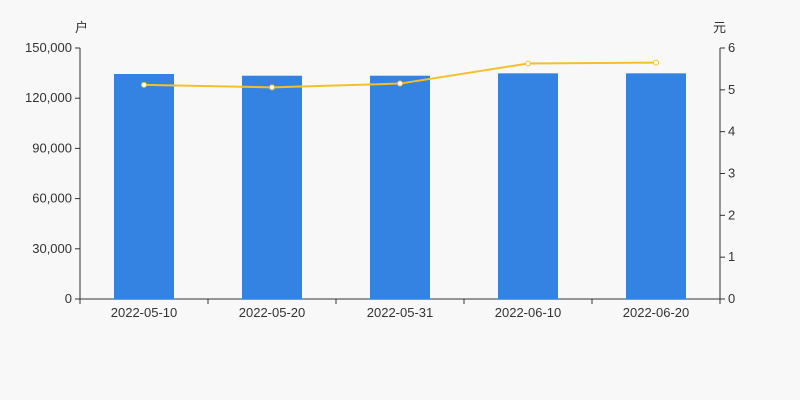 This screenshot has width=800, height=400. Describe the element at coordinates (48, 47) in the screenshot. I see `left-tick-label: 150,000` at that location.